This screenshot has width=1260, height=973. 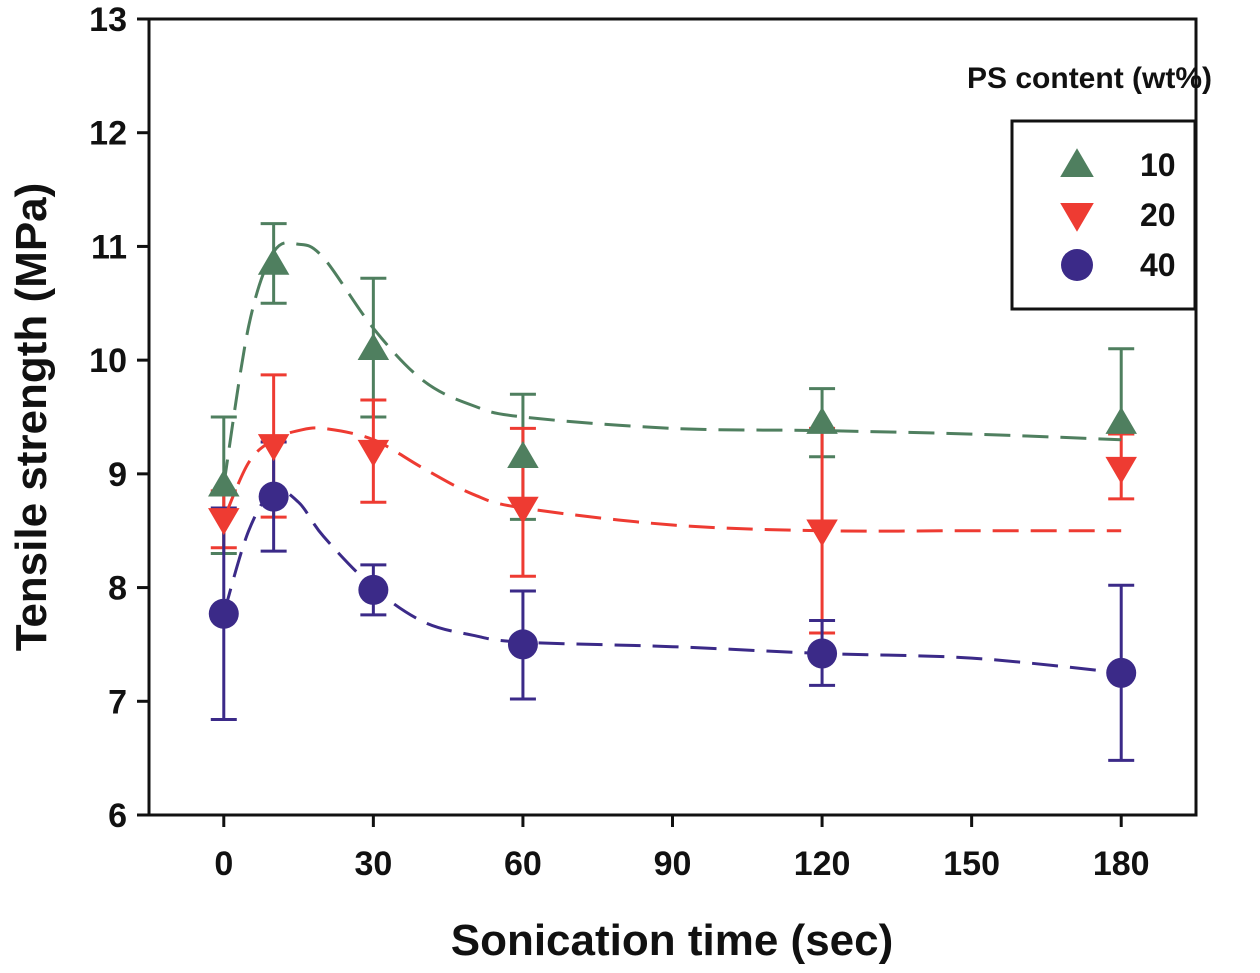 What do you see at coordinates (1118, 215) in the screenshot?
I see `legend: 10 20 40` at bounding box center [1118, 215].